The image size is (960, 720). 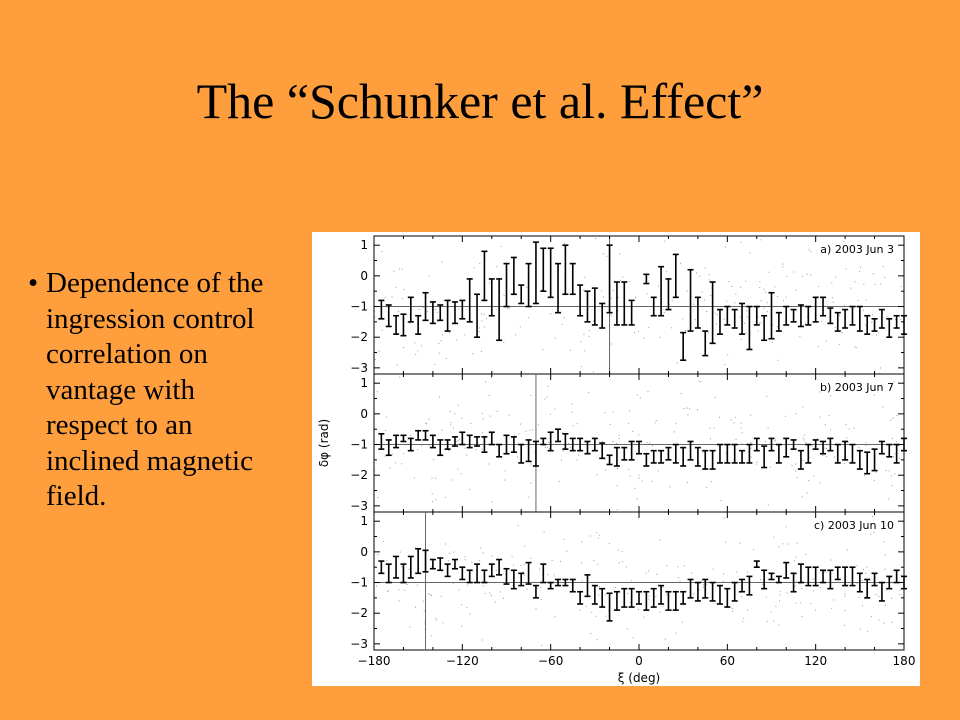 What do you see at coordinates (324, 443) in the screenshot?
I see `y-axis-label: δφ (rad)` at bounding box center [324, 443].